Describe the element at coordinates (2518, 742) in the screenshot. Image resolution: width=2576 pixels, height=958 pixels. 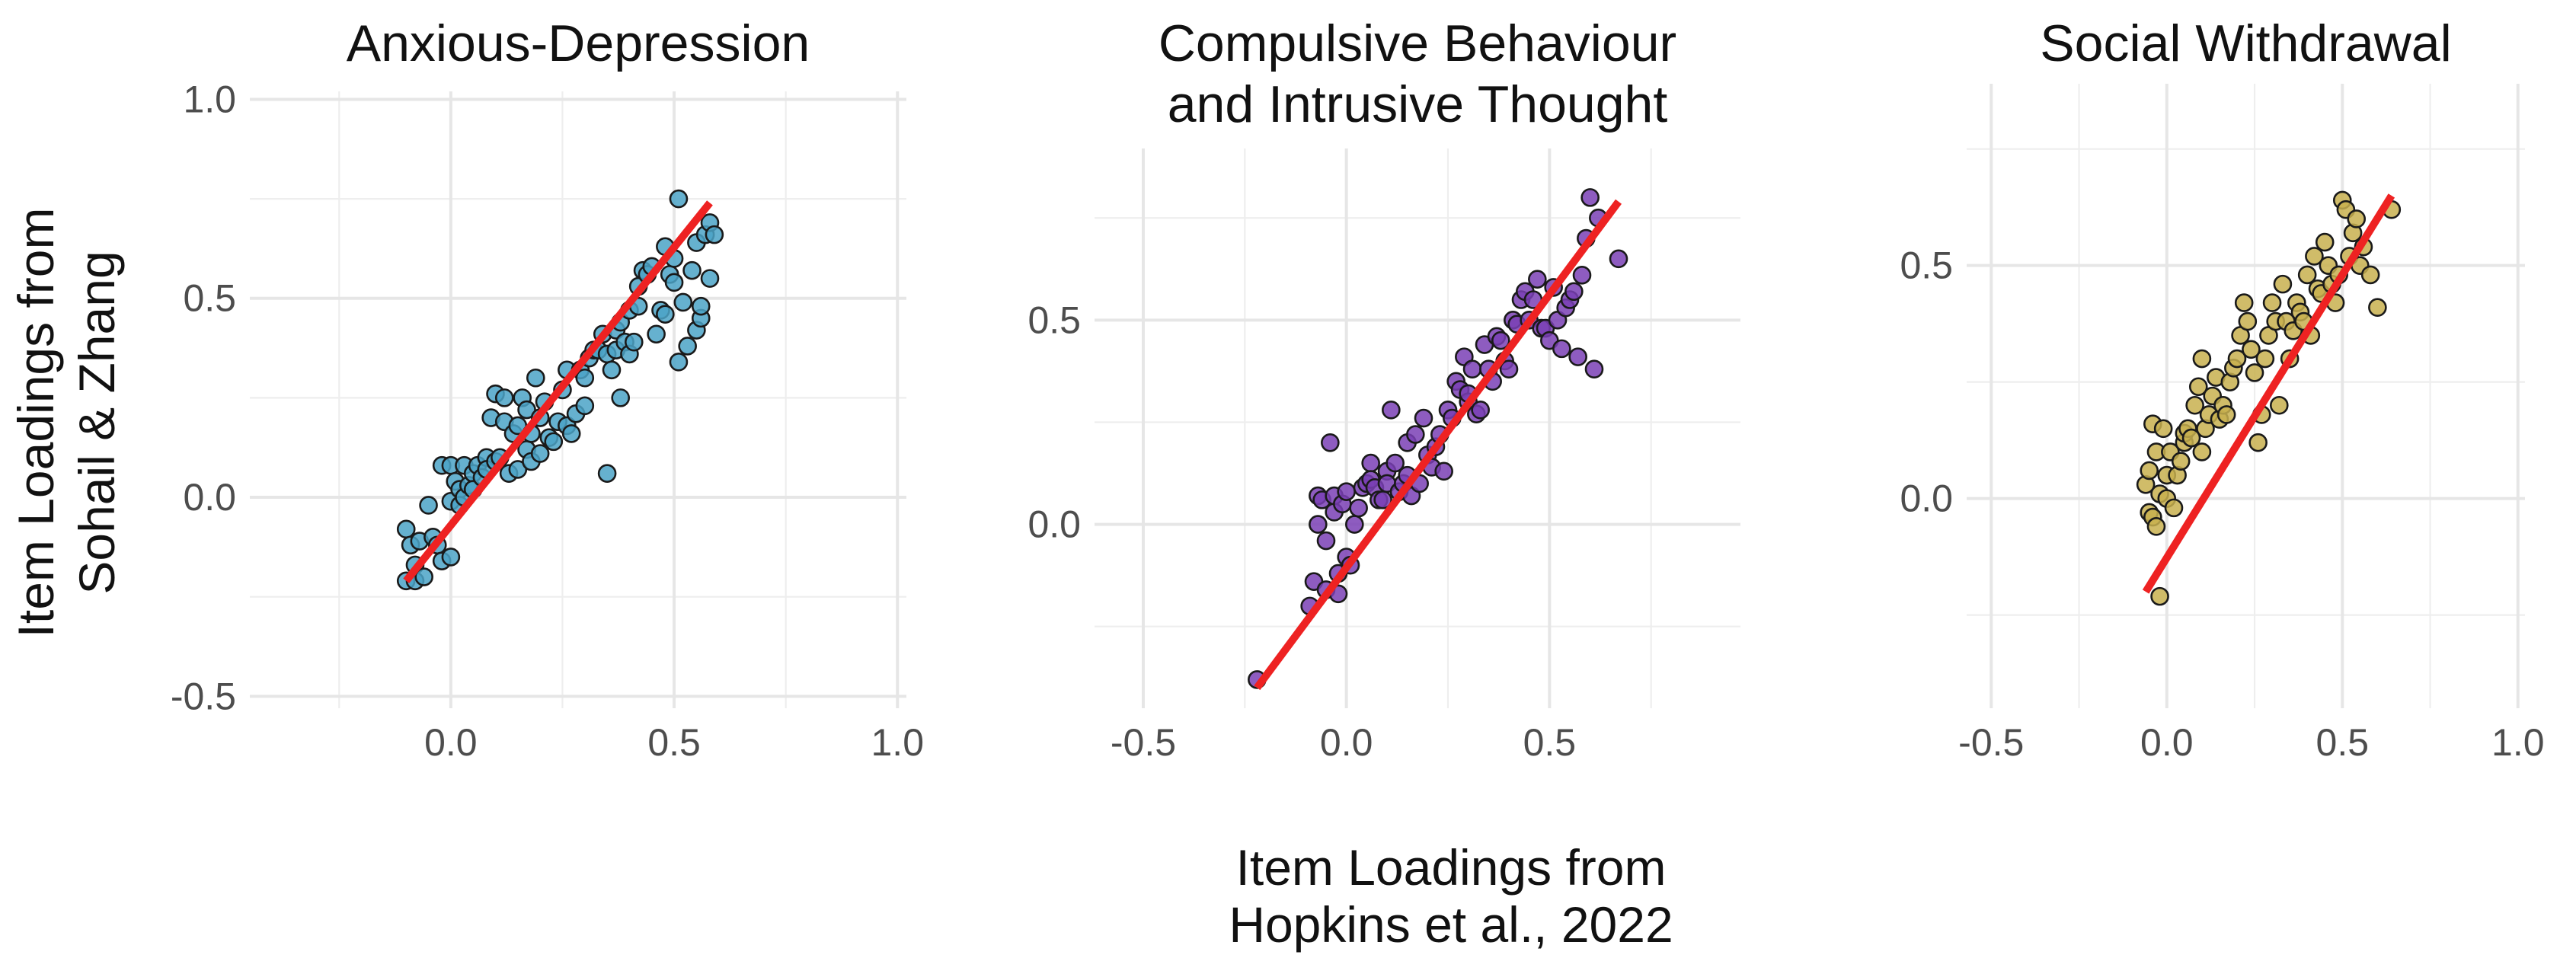
I see `x-tick-label: 1.0` at that location.